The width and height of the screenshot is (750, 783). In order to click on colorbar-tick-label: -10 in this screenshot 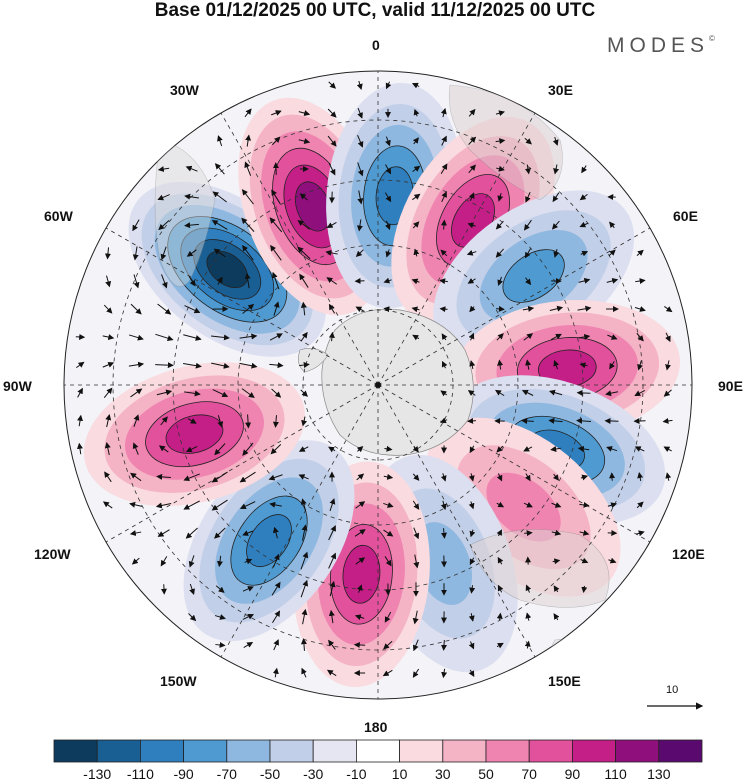, I will do `click(356, 774)`.